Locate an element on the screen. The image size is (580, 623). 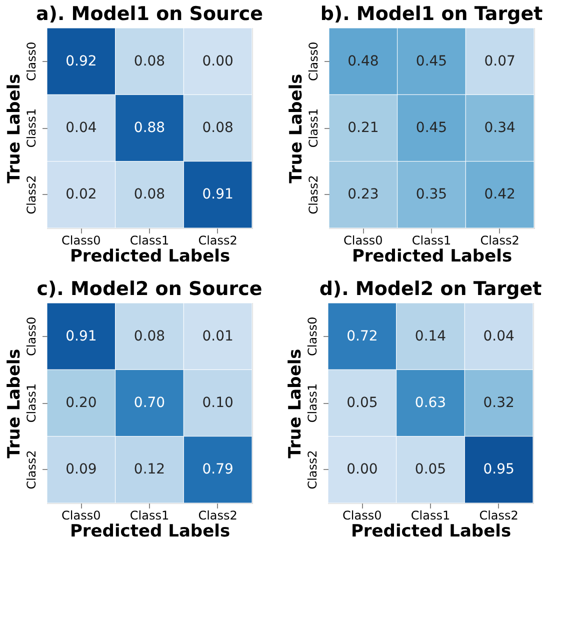
data-label: 0.79 is located at coordinates (218, 470).